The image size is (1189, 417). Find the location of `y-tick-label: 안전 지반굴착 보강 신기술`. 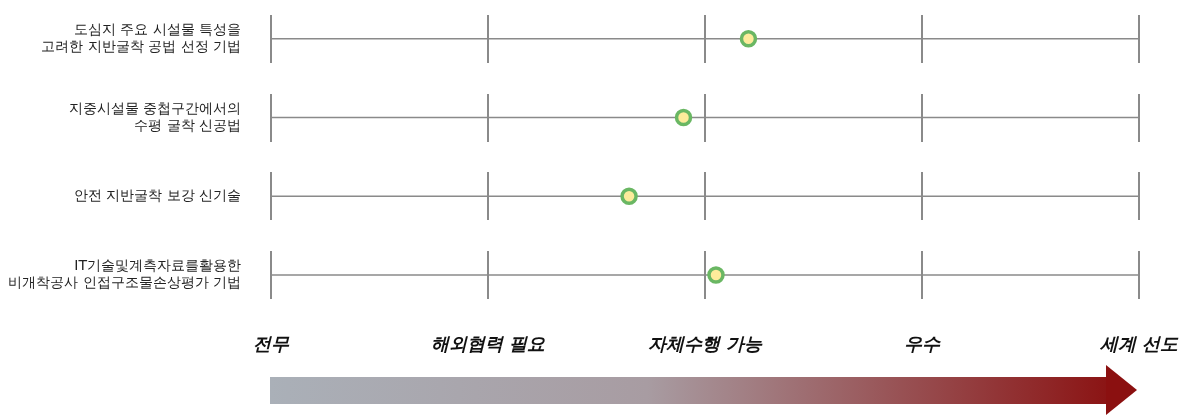

y-tick-label: 안전 지반굴착 보강 신기술 is located at coordinates (157, 194).